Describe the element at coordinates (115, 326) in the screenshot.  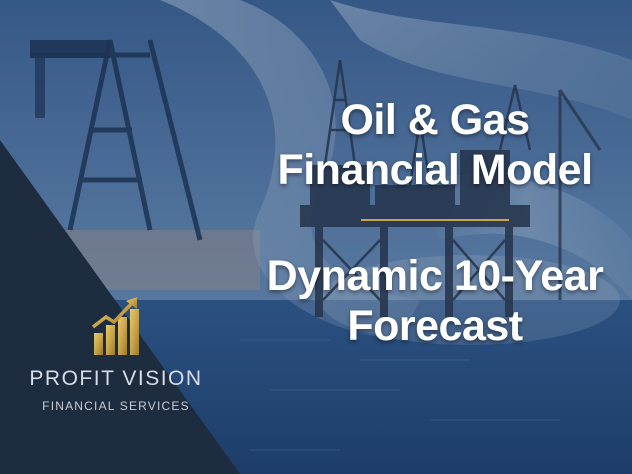
I see `bar-chart-arrow-icon` at that location.